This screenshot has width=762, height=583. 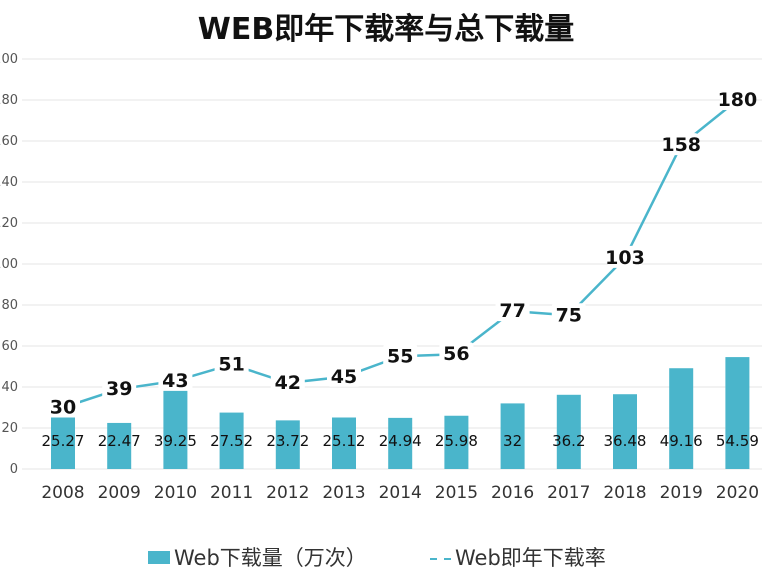 I want to click on line-point: 56, so click(x=456, y=353).